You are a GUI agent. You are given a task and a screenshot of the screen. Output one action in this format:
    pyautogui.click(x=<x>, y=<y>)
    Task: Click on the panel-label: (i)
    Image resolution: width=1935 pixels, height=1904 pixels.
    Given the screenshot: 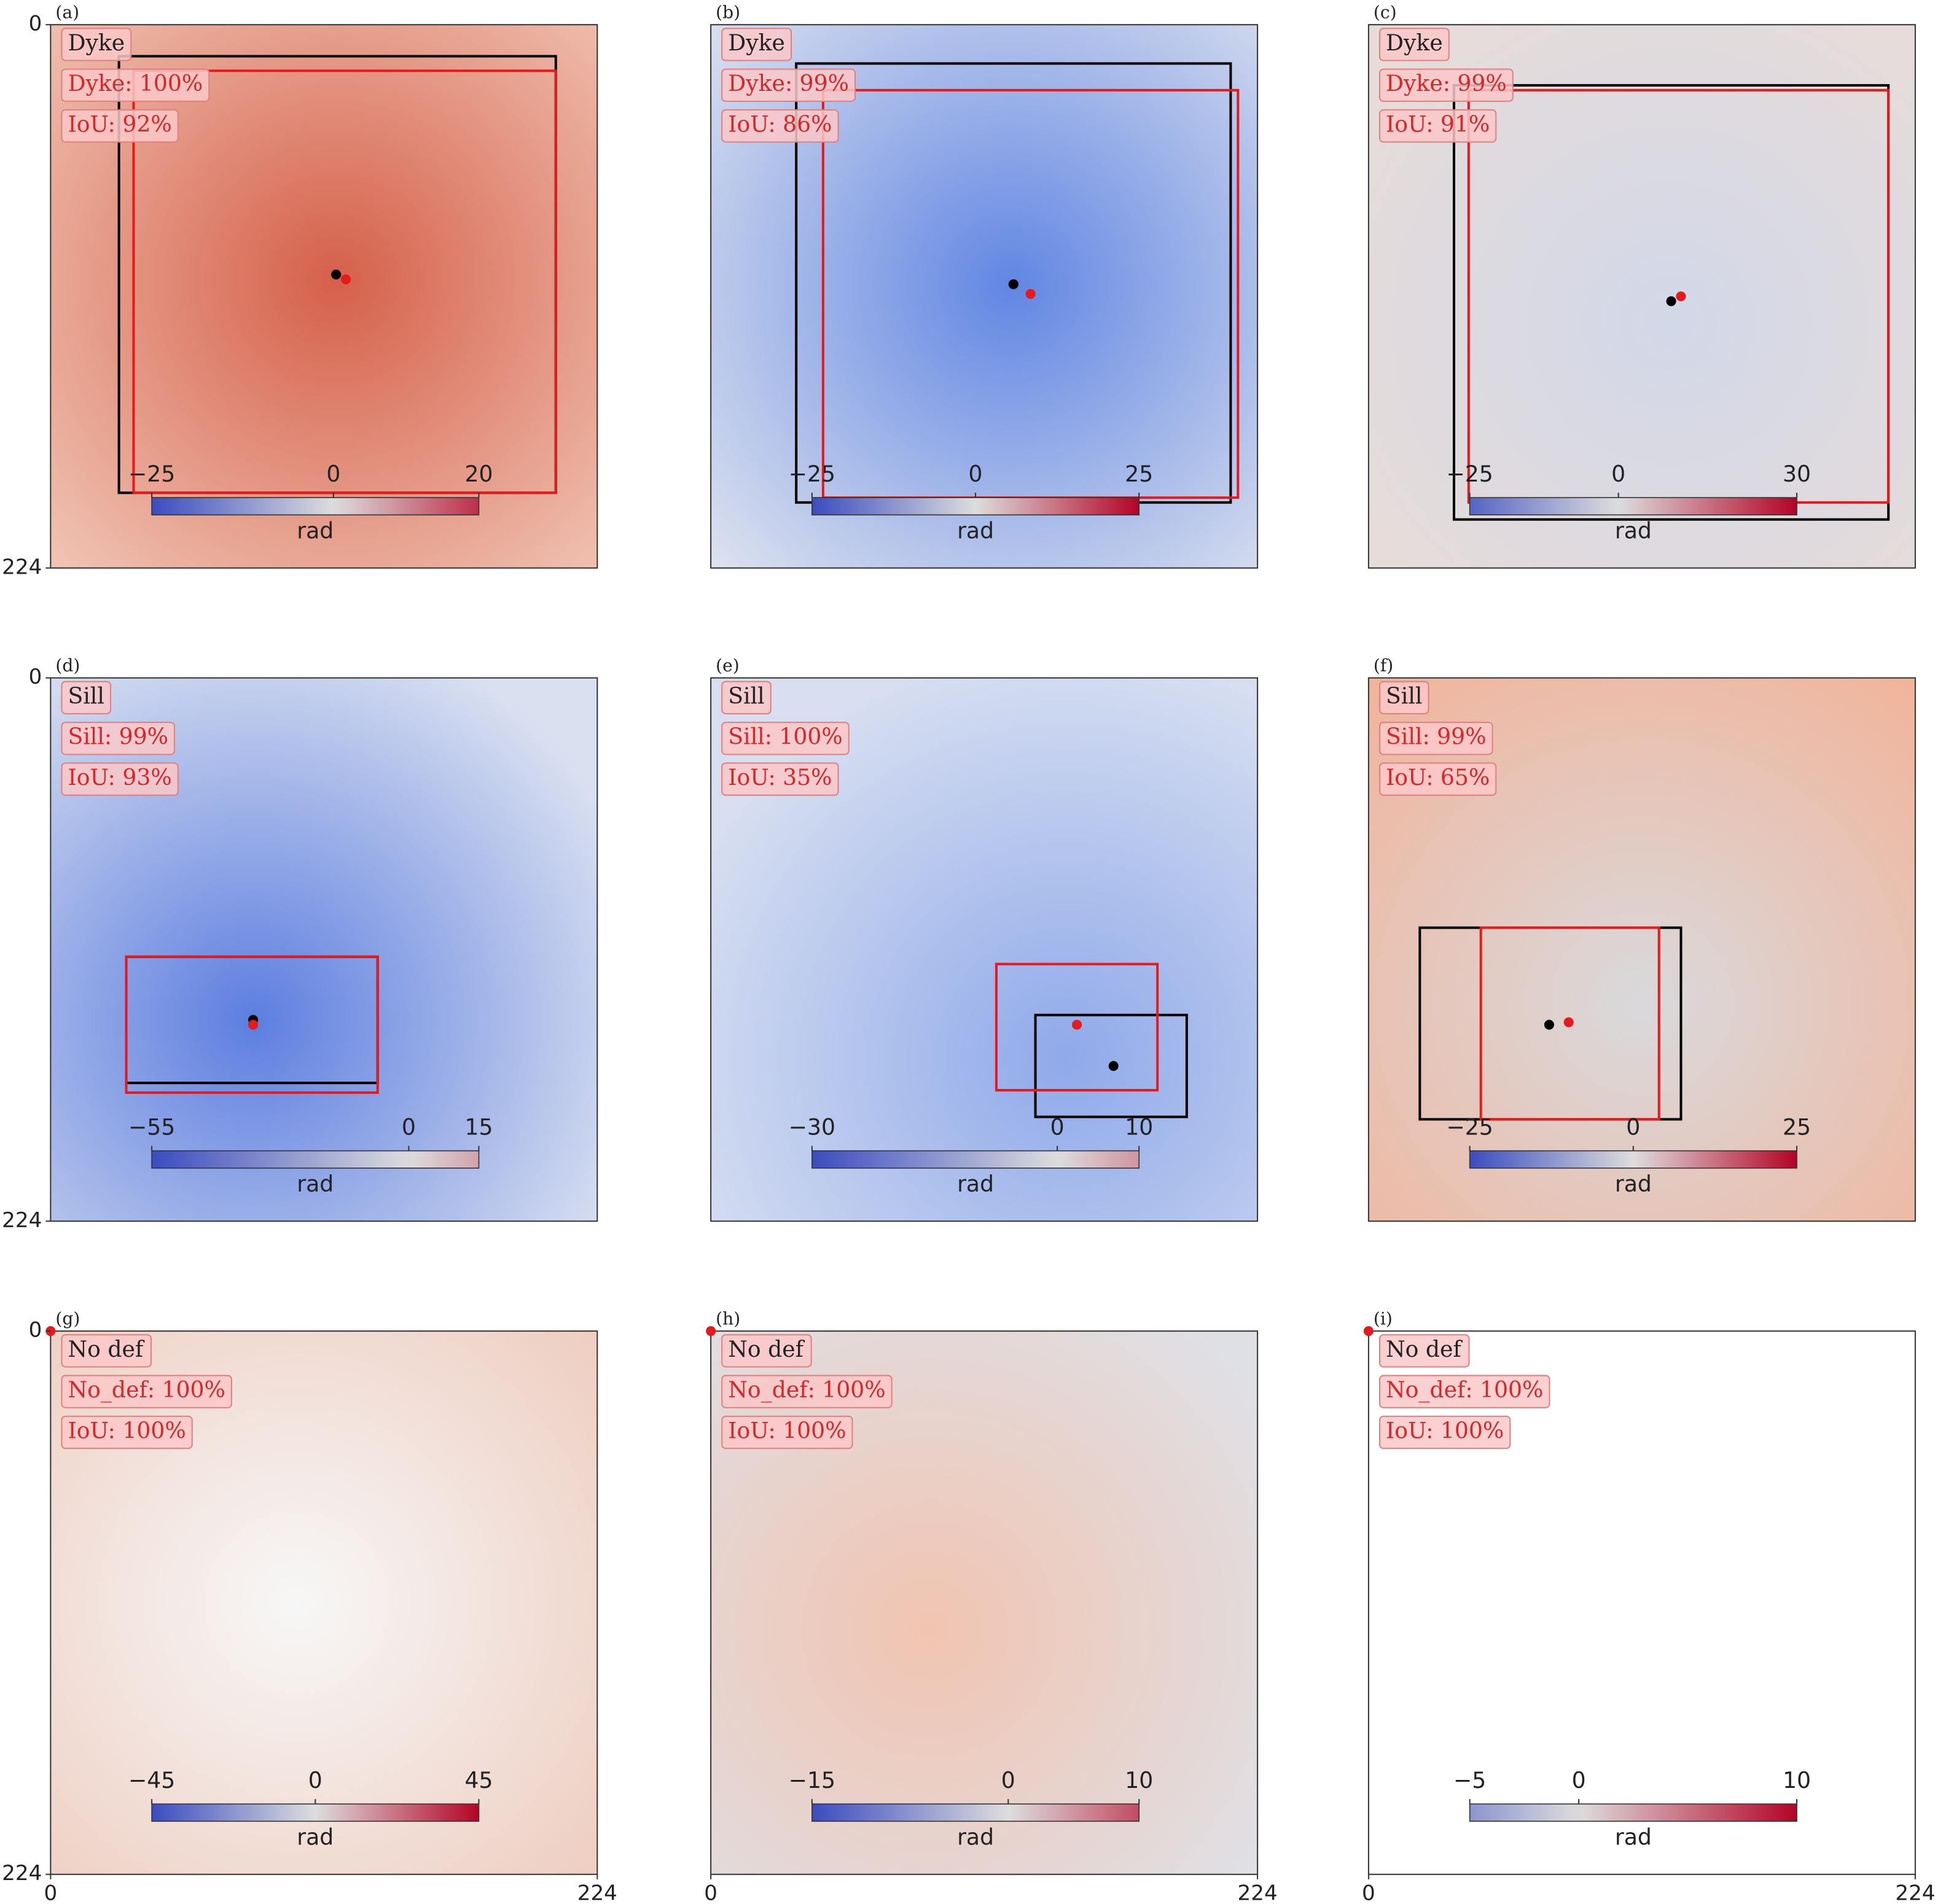 What is the action you would take?
    pyautogui.click(x=1384, y=1319)
    